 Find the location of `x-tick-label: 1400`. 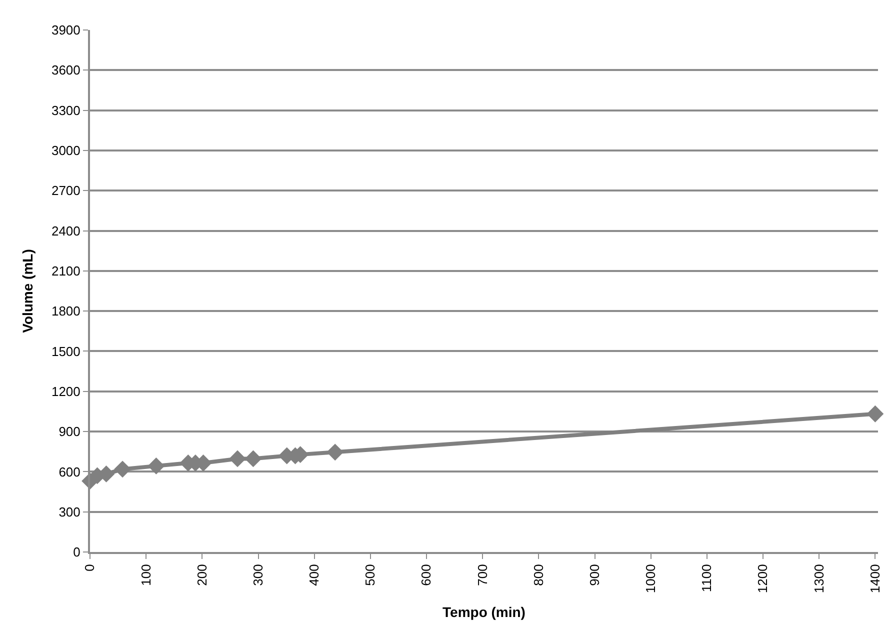

x-tick-label: 1400 is located at coordinates (874, 579).